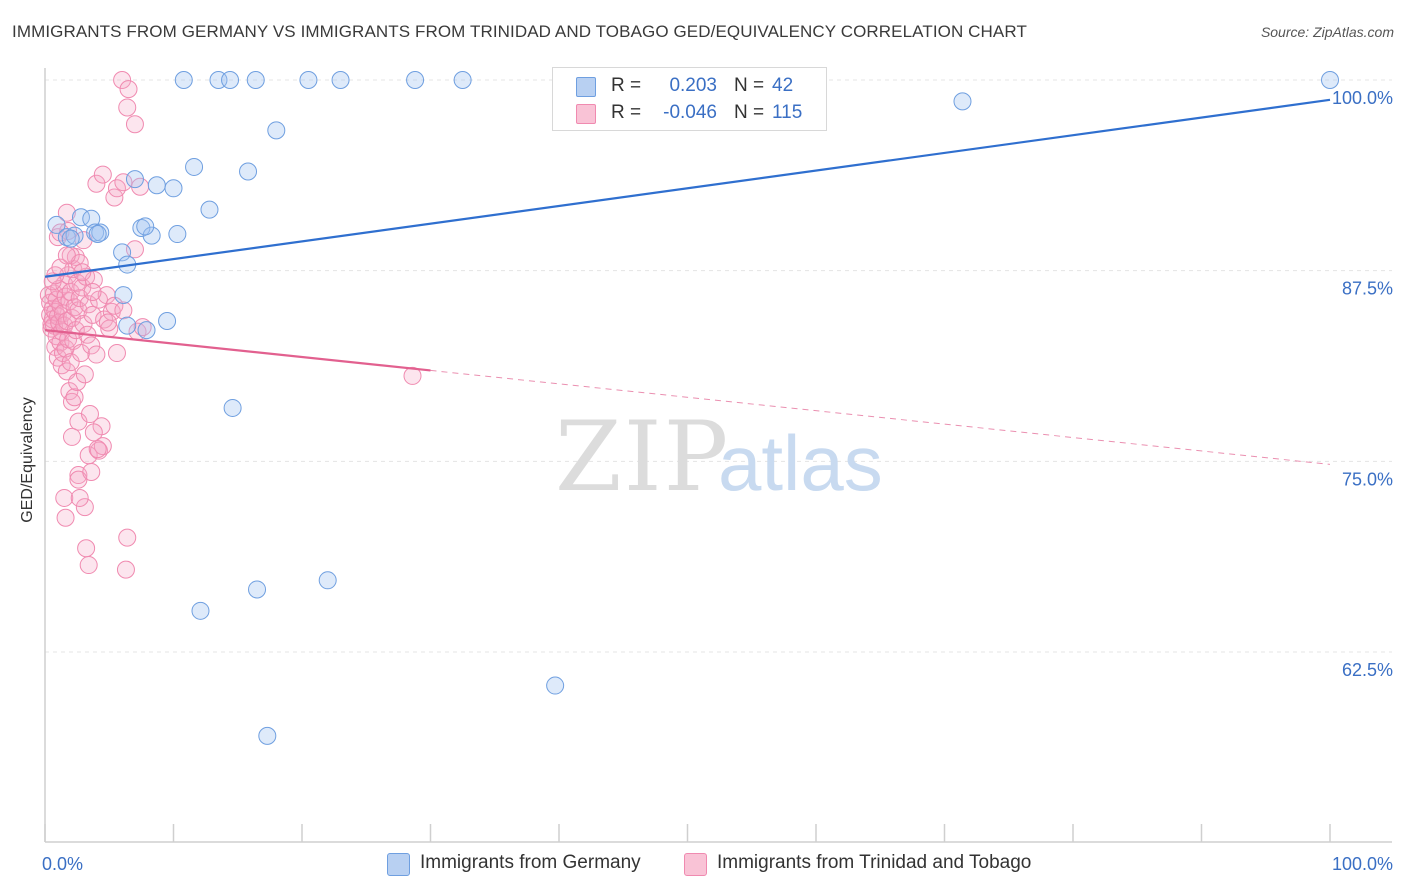 This screenshot has height=892, width=1406. What do you see at coordinates (27, 459) in the screenshot?
I see `y-axis-label: GED/Equivalency` at bounding box center [27, 459].